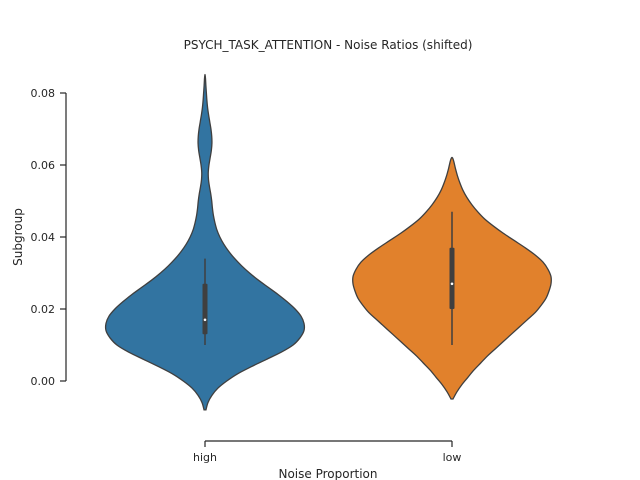  What do you see at coordinates (205, 309) in the screenshot?
I see `iqr-box-high` at bounding box center [205, 309].